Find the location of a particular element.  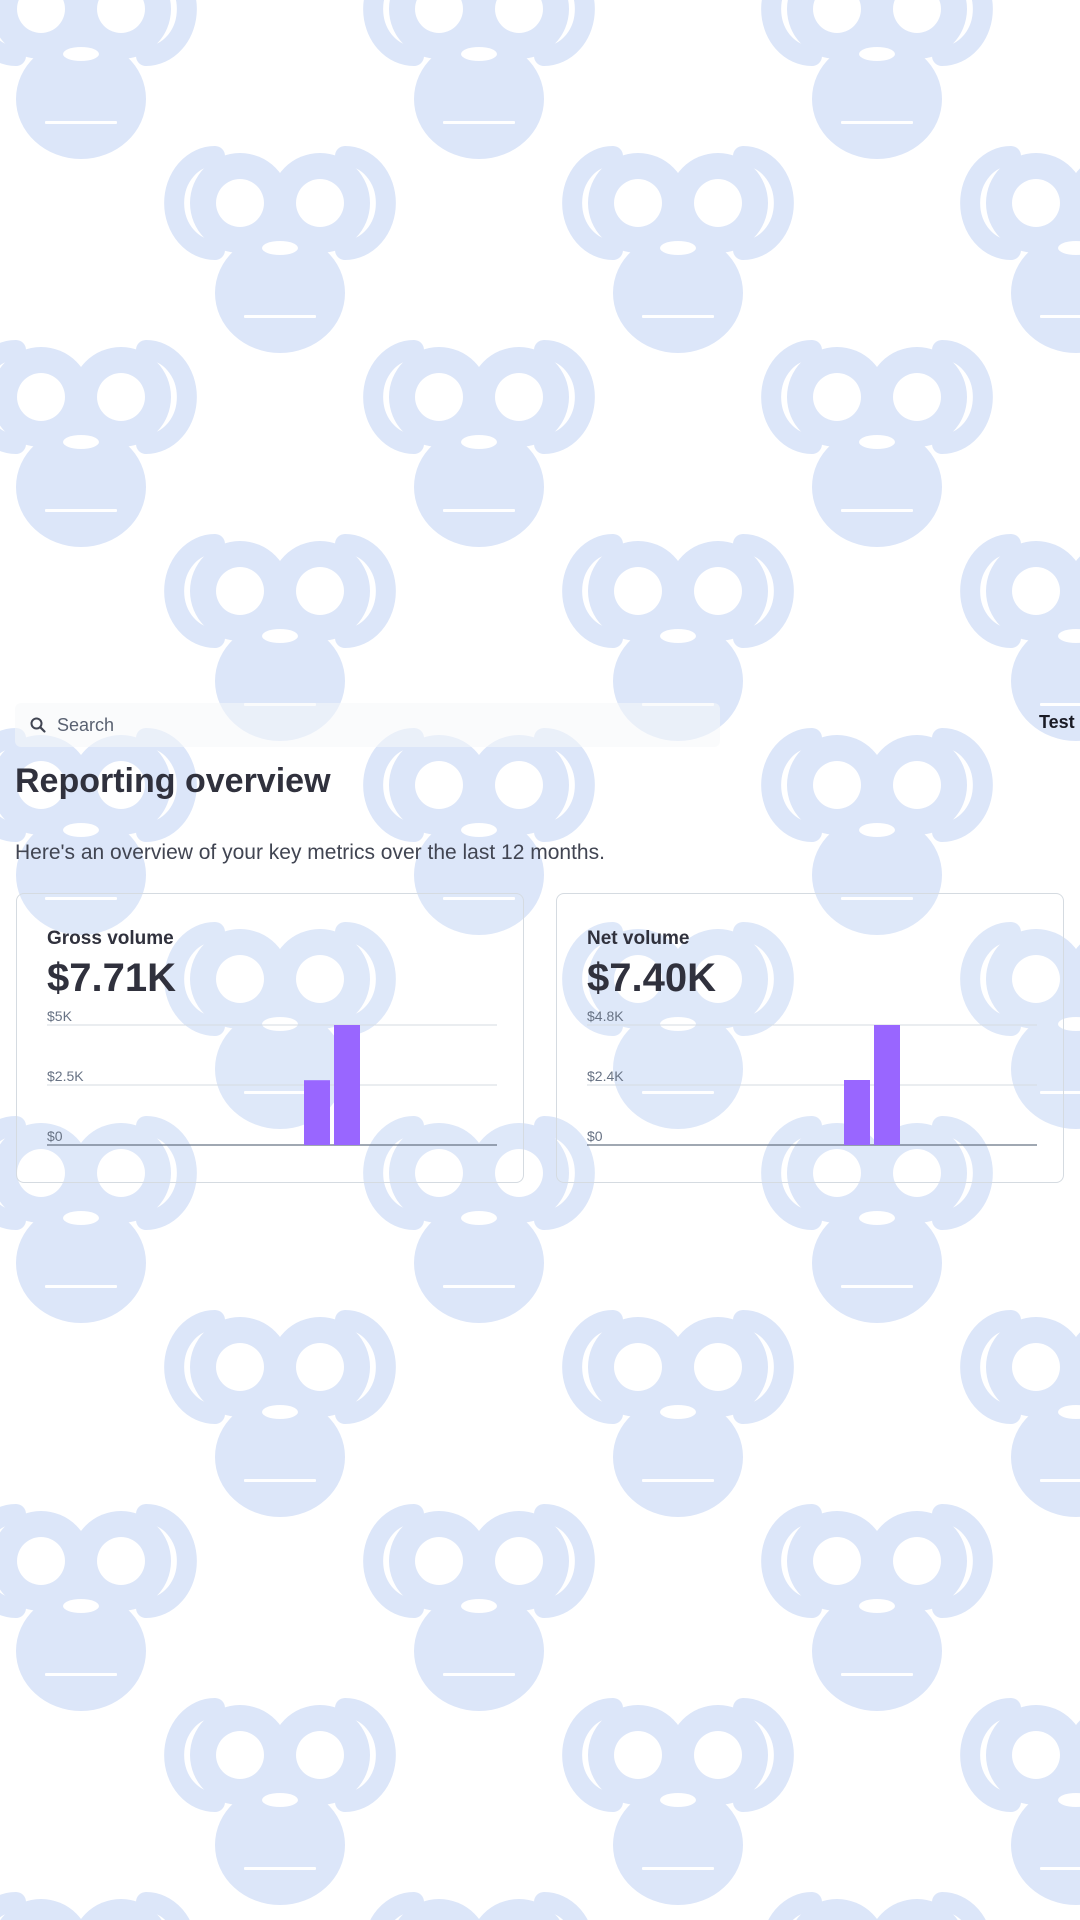

y-tick-label: $2.5K is located at coordinates (65, 1076).